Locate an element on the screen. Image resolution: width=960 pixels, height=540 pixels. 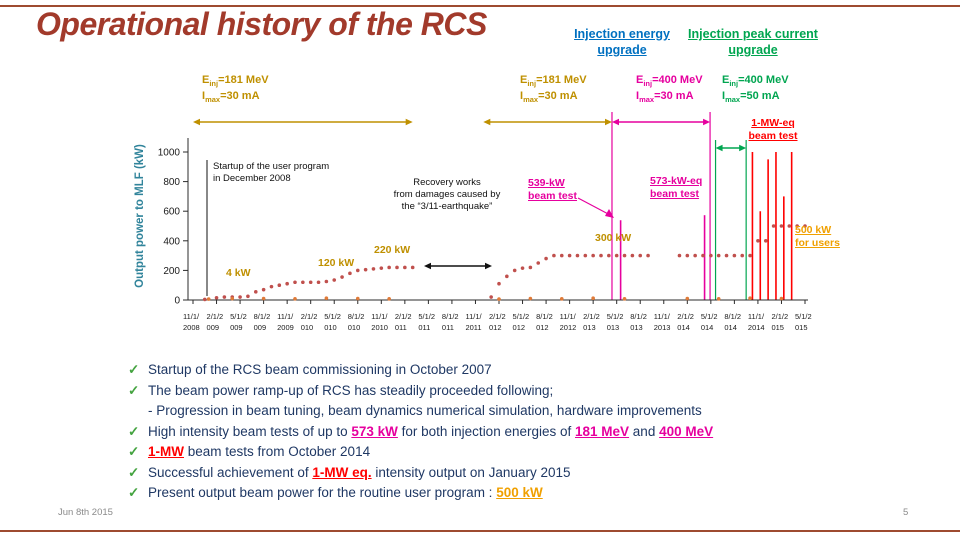
x-tick-label: 5/1/2011 is located at coordinates (427, 322).